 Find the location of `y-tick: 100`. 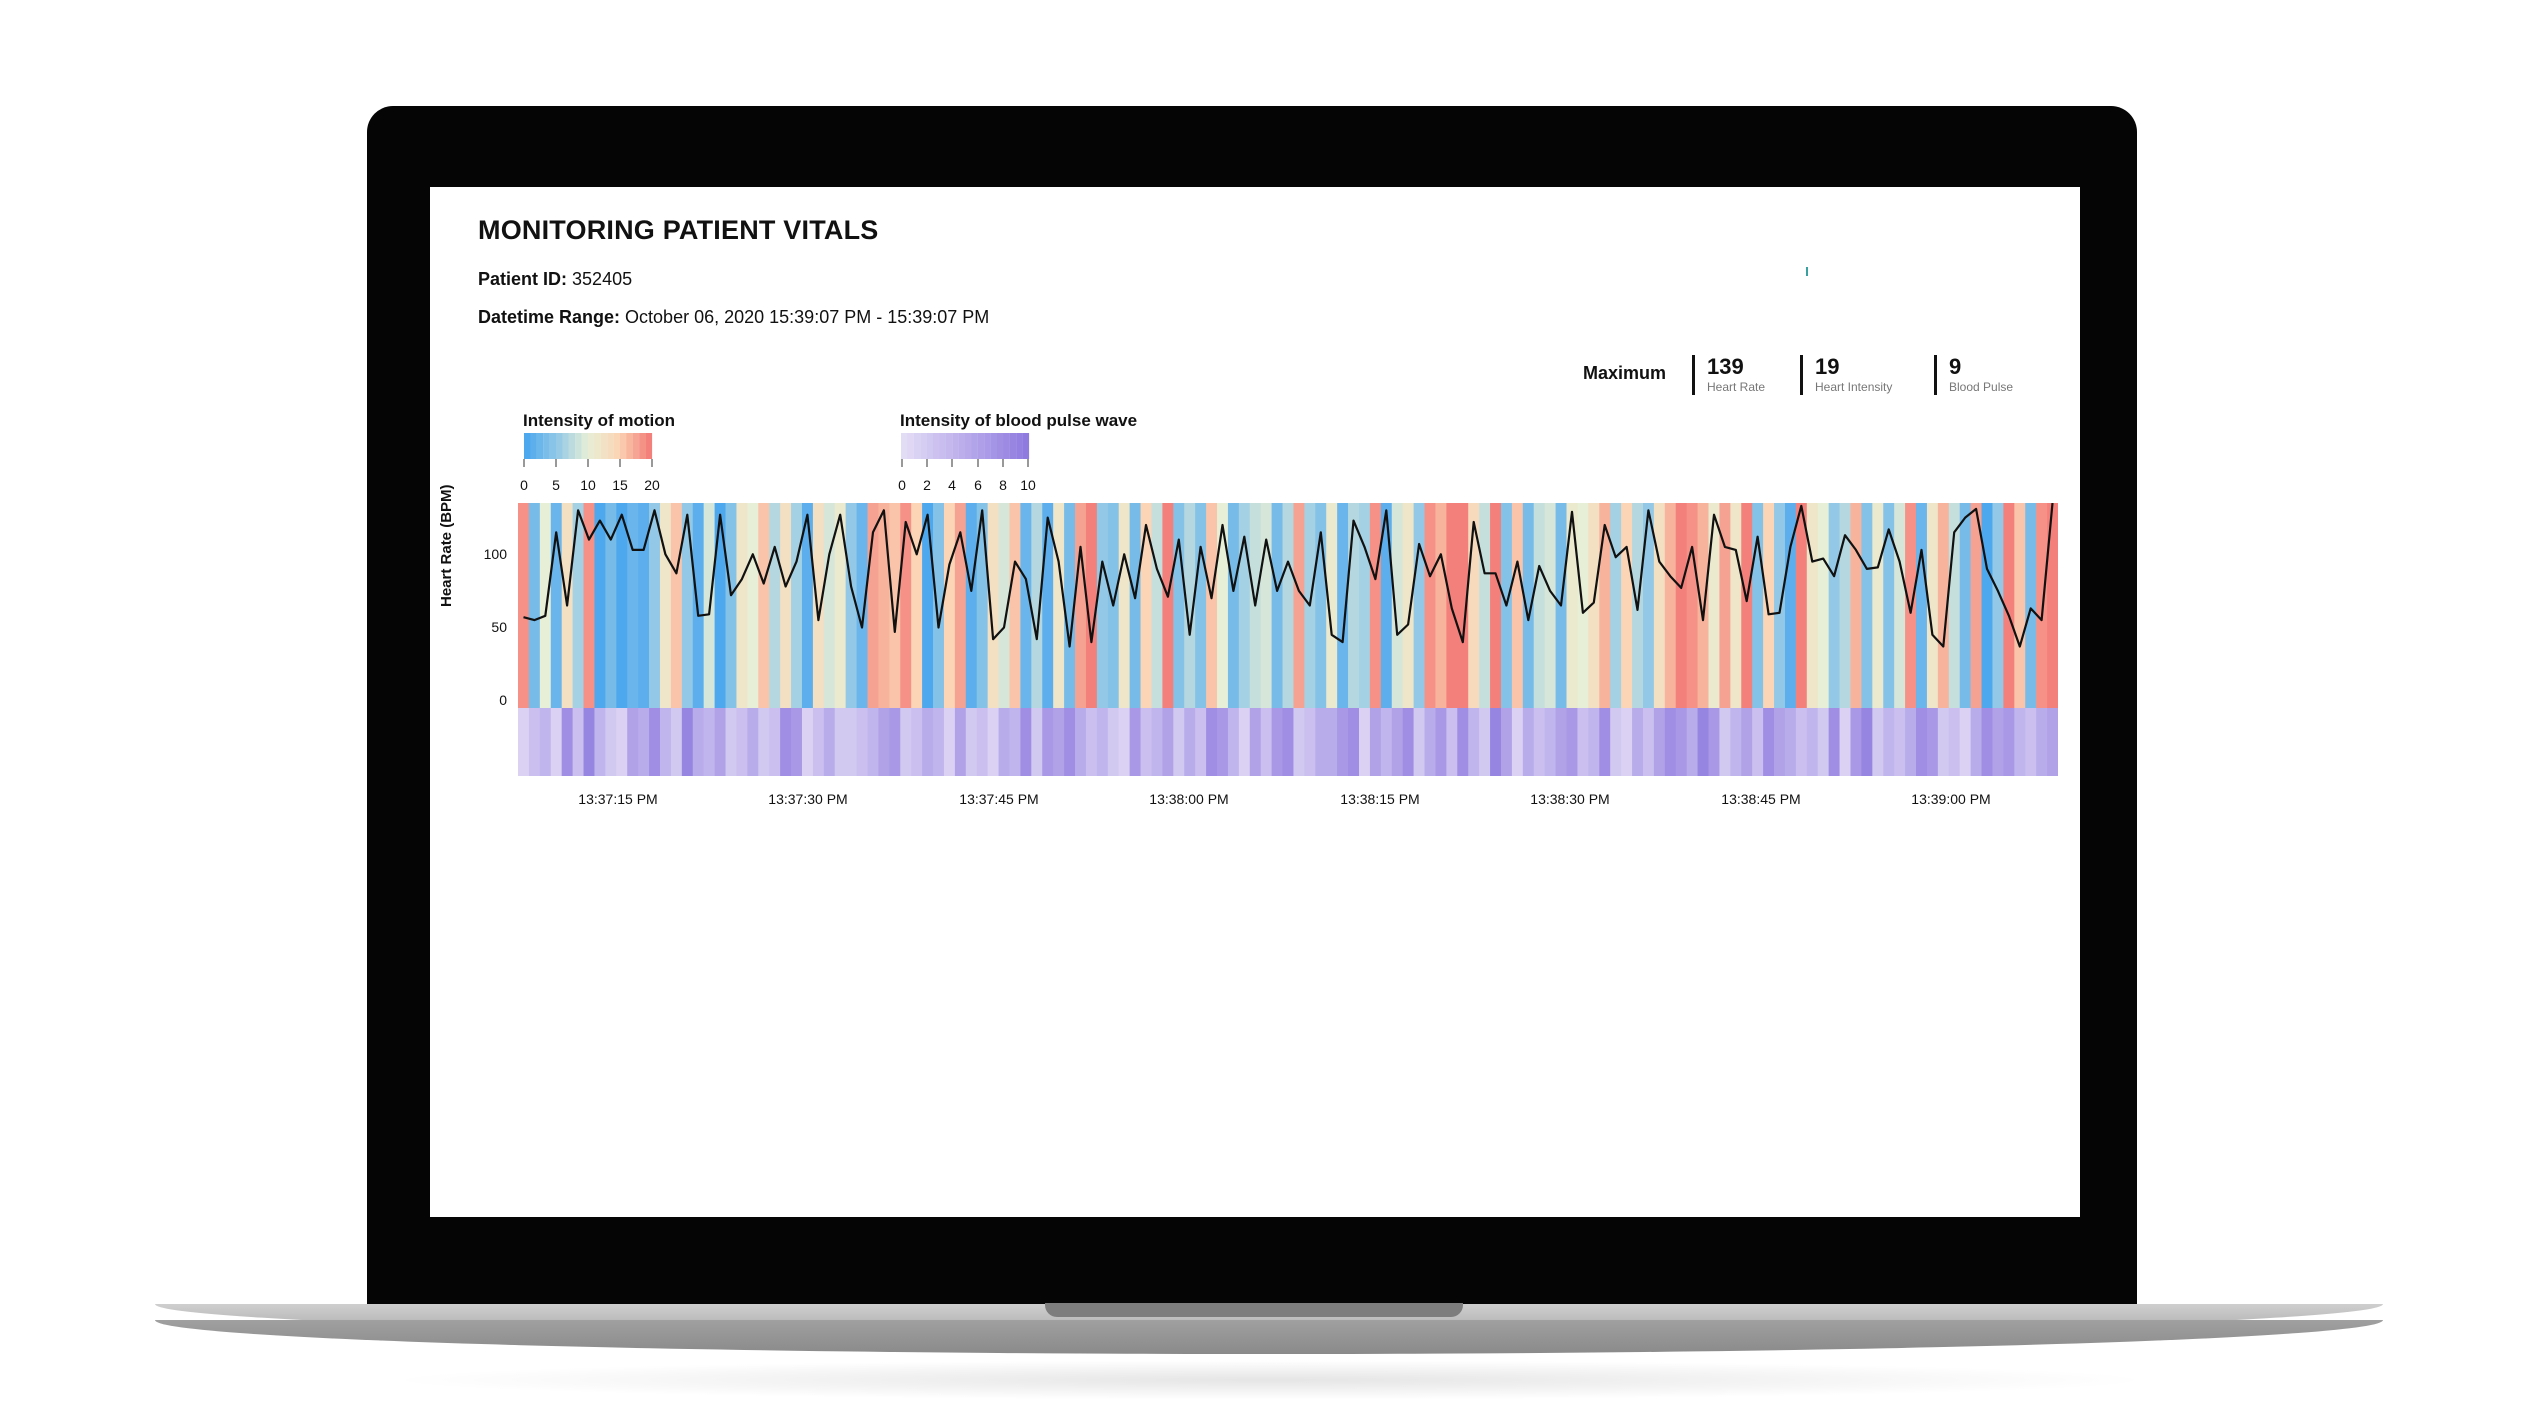

y-tick: 100 is located at coordinates (495, 554).